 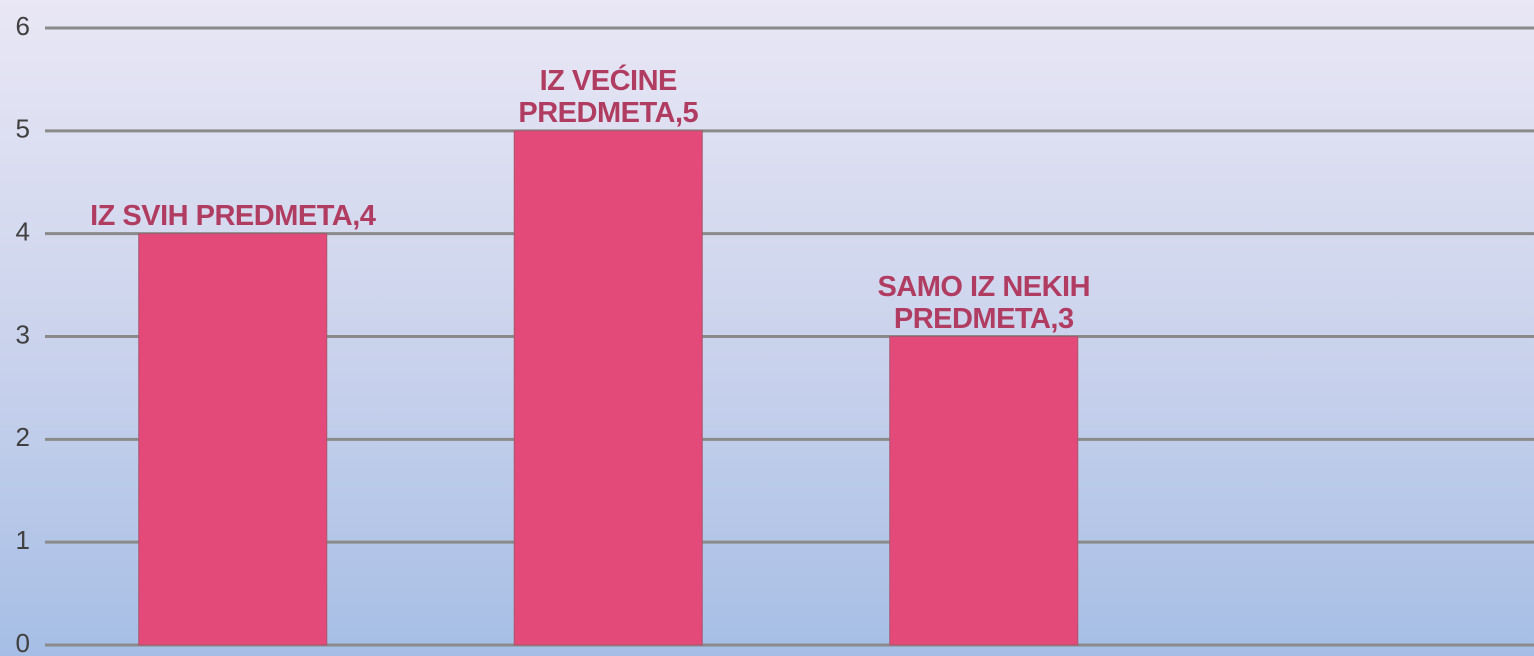 What do you see at coordinates (23, 437) in the screenshot?
I see `y-tick-label: 2` at bounding box center [23, 437].